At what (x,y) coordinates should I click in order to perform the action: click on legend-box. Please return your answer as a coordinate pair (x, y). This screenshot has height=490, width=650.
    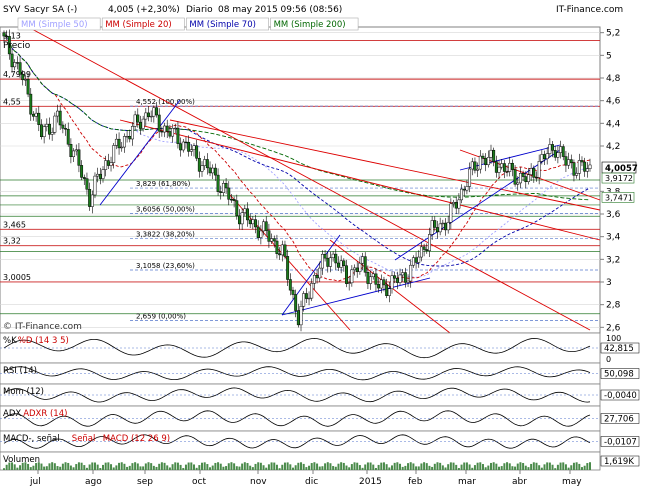
    Looking at the image, I should click on (143, 24).